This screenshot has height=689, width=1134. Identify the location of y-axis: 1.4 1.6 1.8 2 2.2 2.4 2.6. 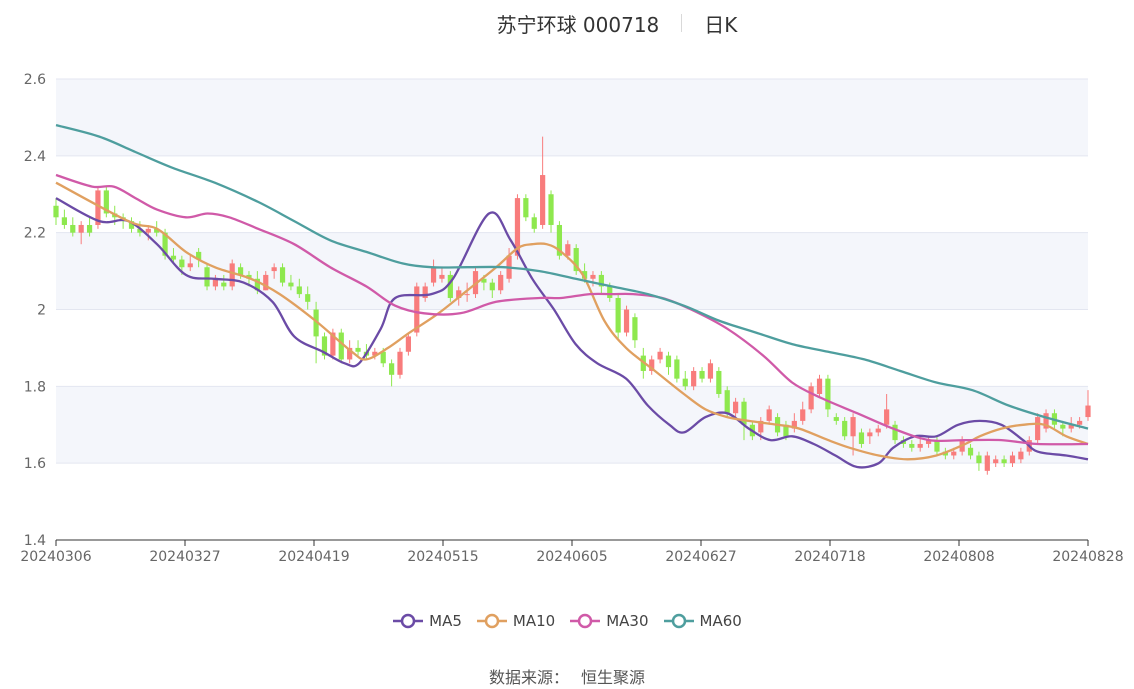
(35, 310).